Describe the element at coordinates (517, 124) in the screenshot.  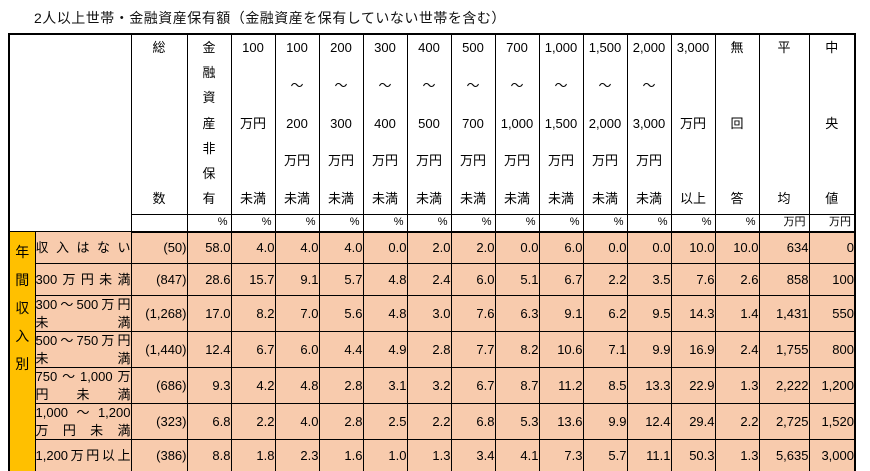
I see `column-header: 700 ～ 1,000 万円 未満` at that location.